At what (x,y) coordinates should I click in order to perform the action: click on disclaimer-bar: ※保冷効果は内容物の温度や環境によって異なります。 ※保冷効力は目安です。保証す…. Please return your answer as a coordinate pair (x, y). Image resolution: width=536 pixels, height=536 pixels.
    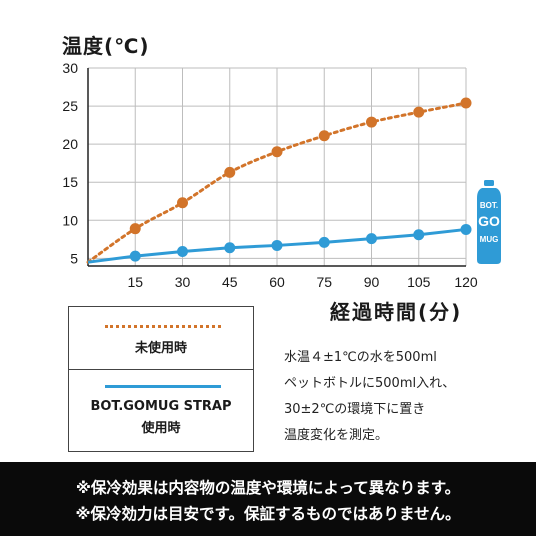
    Looking at the image, I should click on (268, 499).